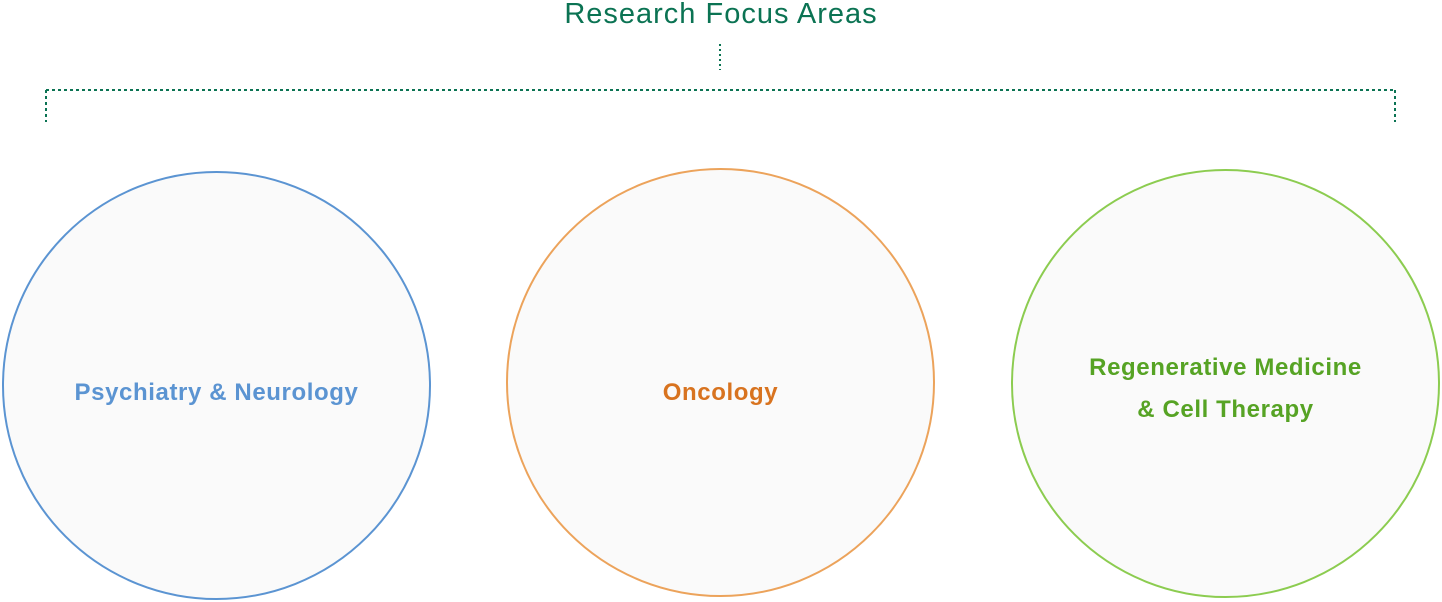 This screenshot has height=602, width=1442. Describe the element at coordinates (720, 393) in the screenshot. I see `area-label-oncology: Oncology` at that location.